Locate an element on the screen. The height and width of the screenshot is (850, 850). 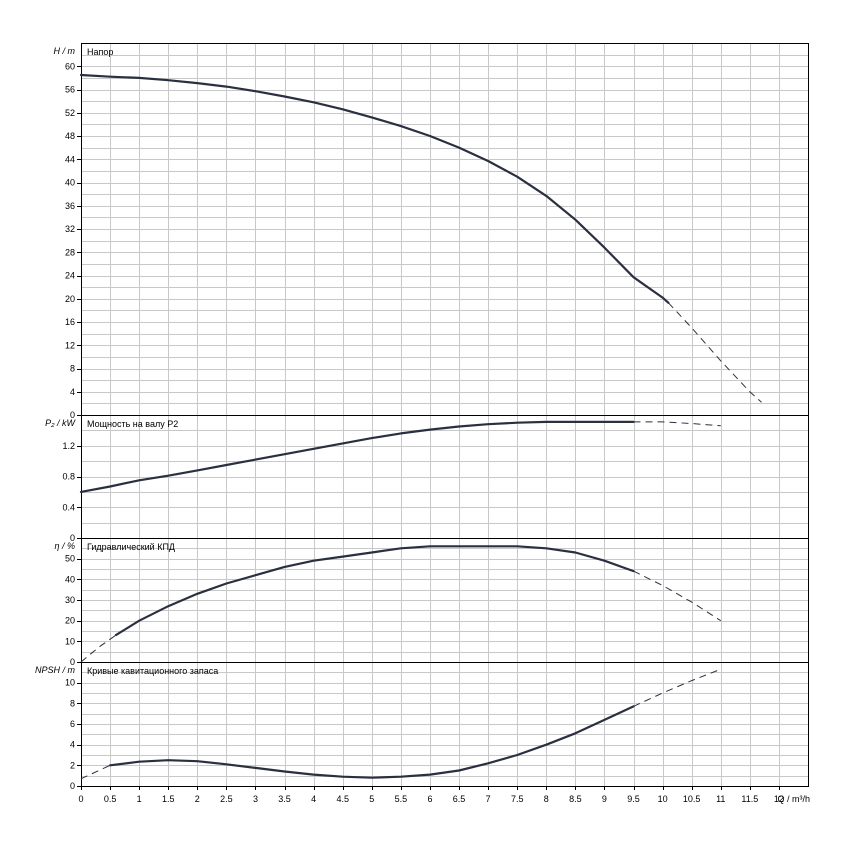
x-tick-label: 2 is located at coordinates (197, 799).